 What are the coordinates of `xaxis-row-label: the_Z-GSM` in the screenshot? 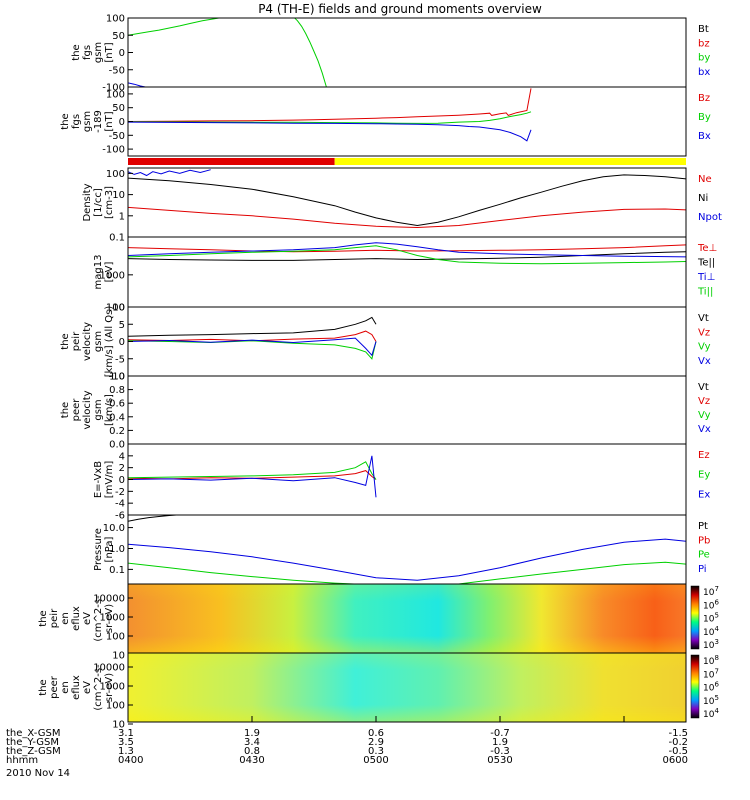 It's located at (33, 751).